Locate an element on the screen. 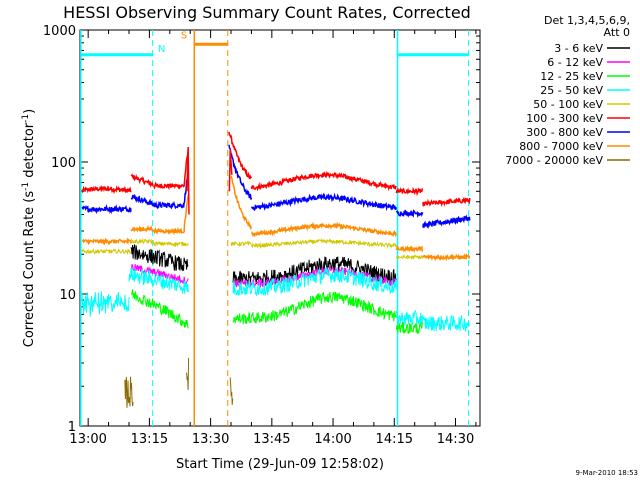 This screenshot has width=640, height=480. legend-label: 300 - 800 keV is located at coordinates (564, 132).